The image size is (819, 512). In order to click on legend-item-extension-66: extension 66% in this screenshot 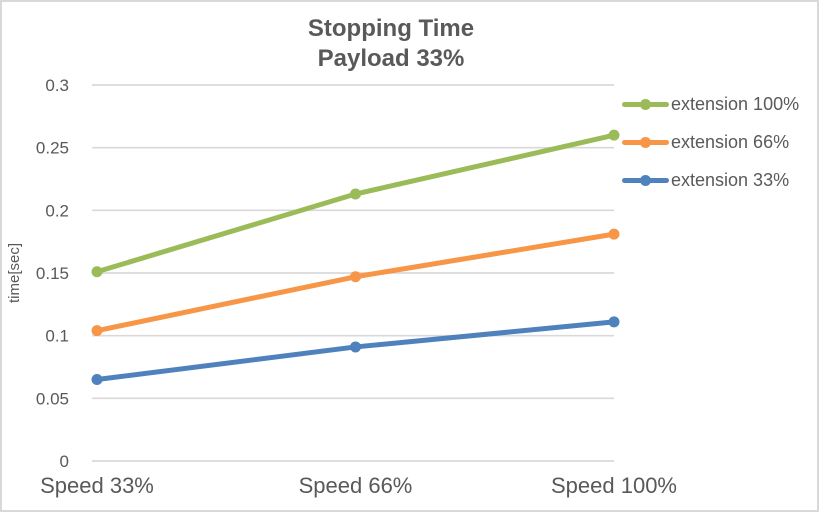, I will do `click(710, 142)`.